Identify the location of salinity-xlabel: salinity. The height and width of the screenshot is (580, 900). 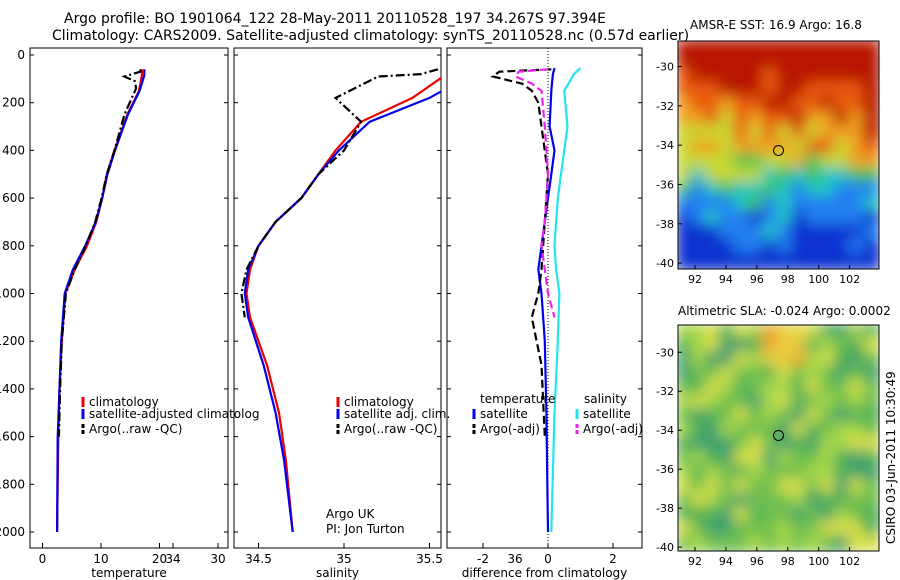
(337, 573).